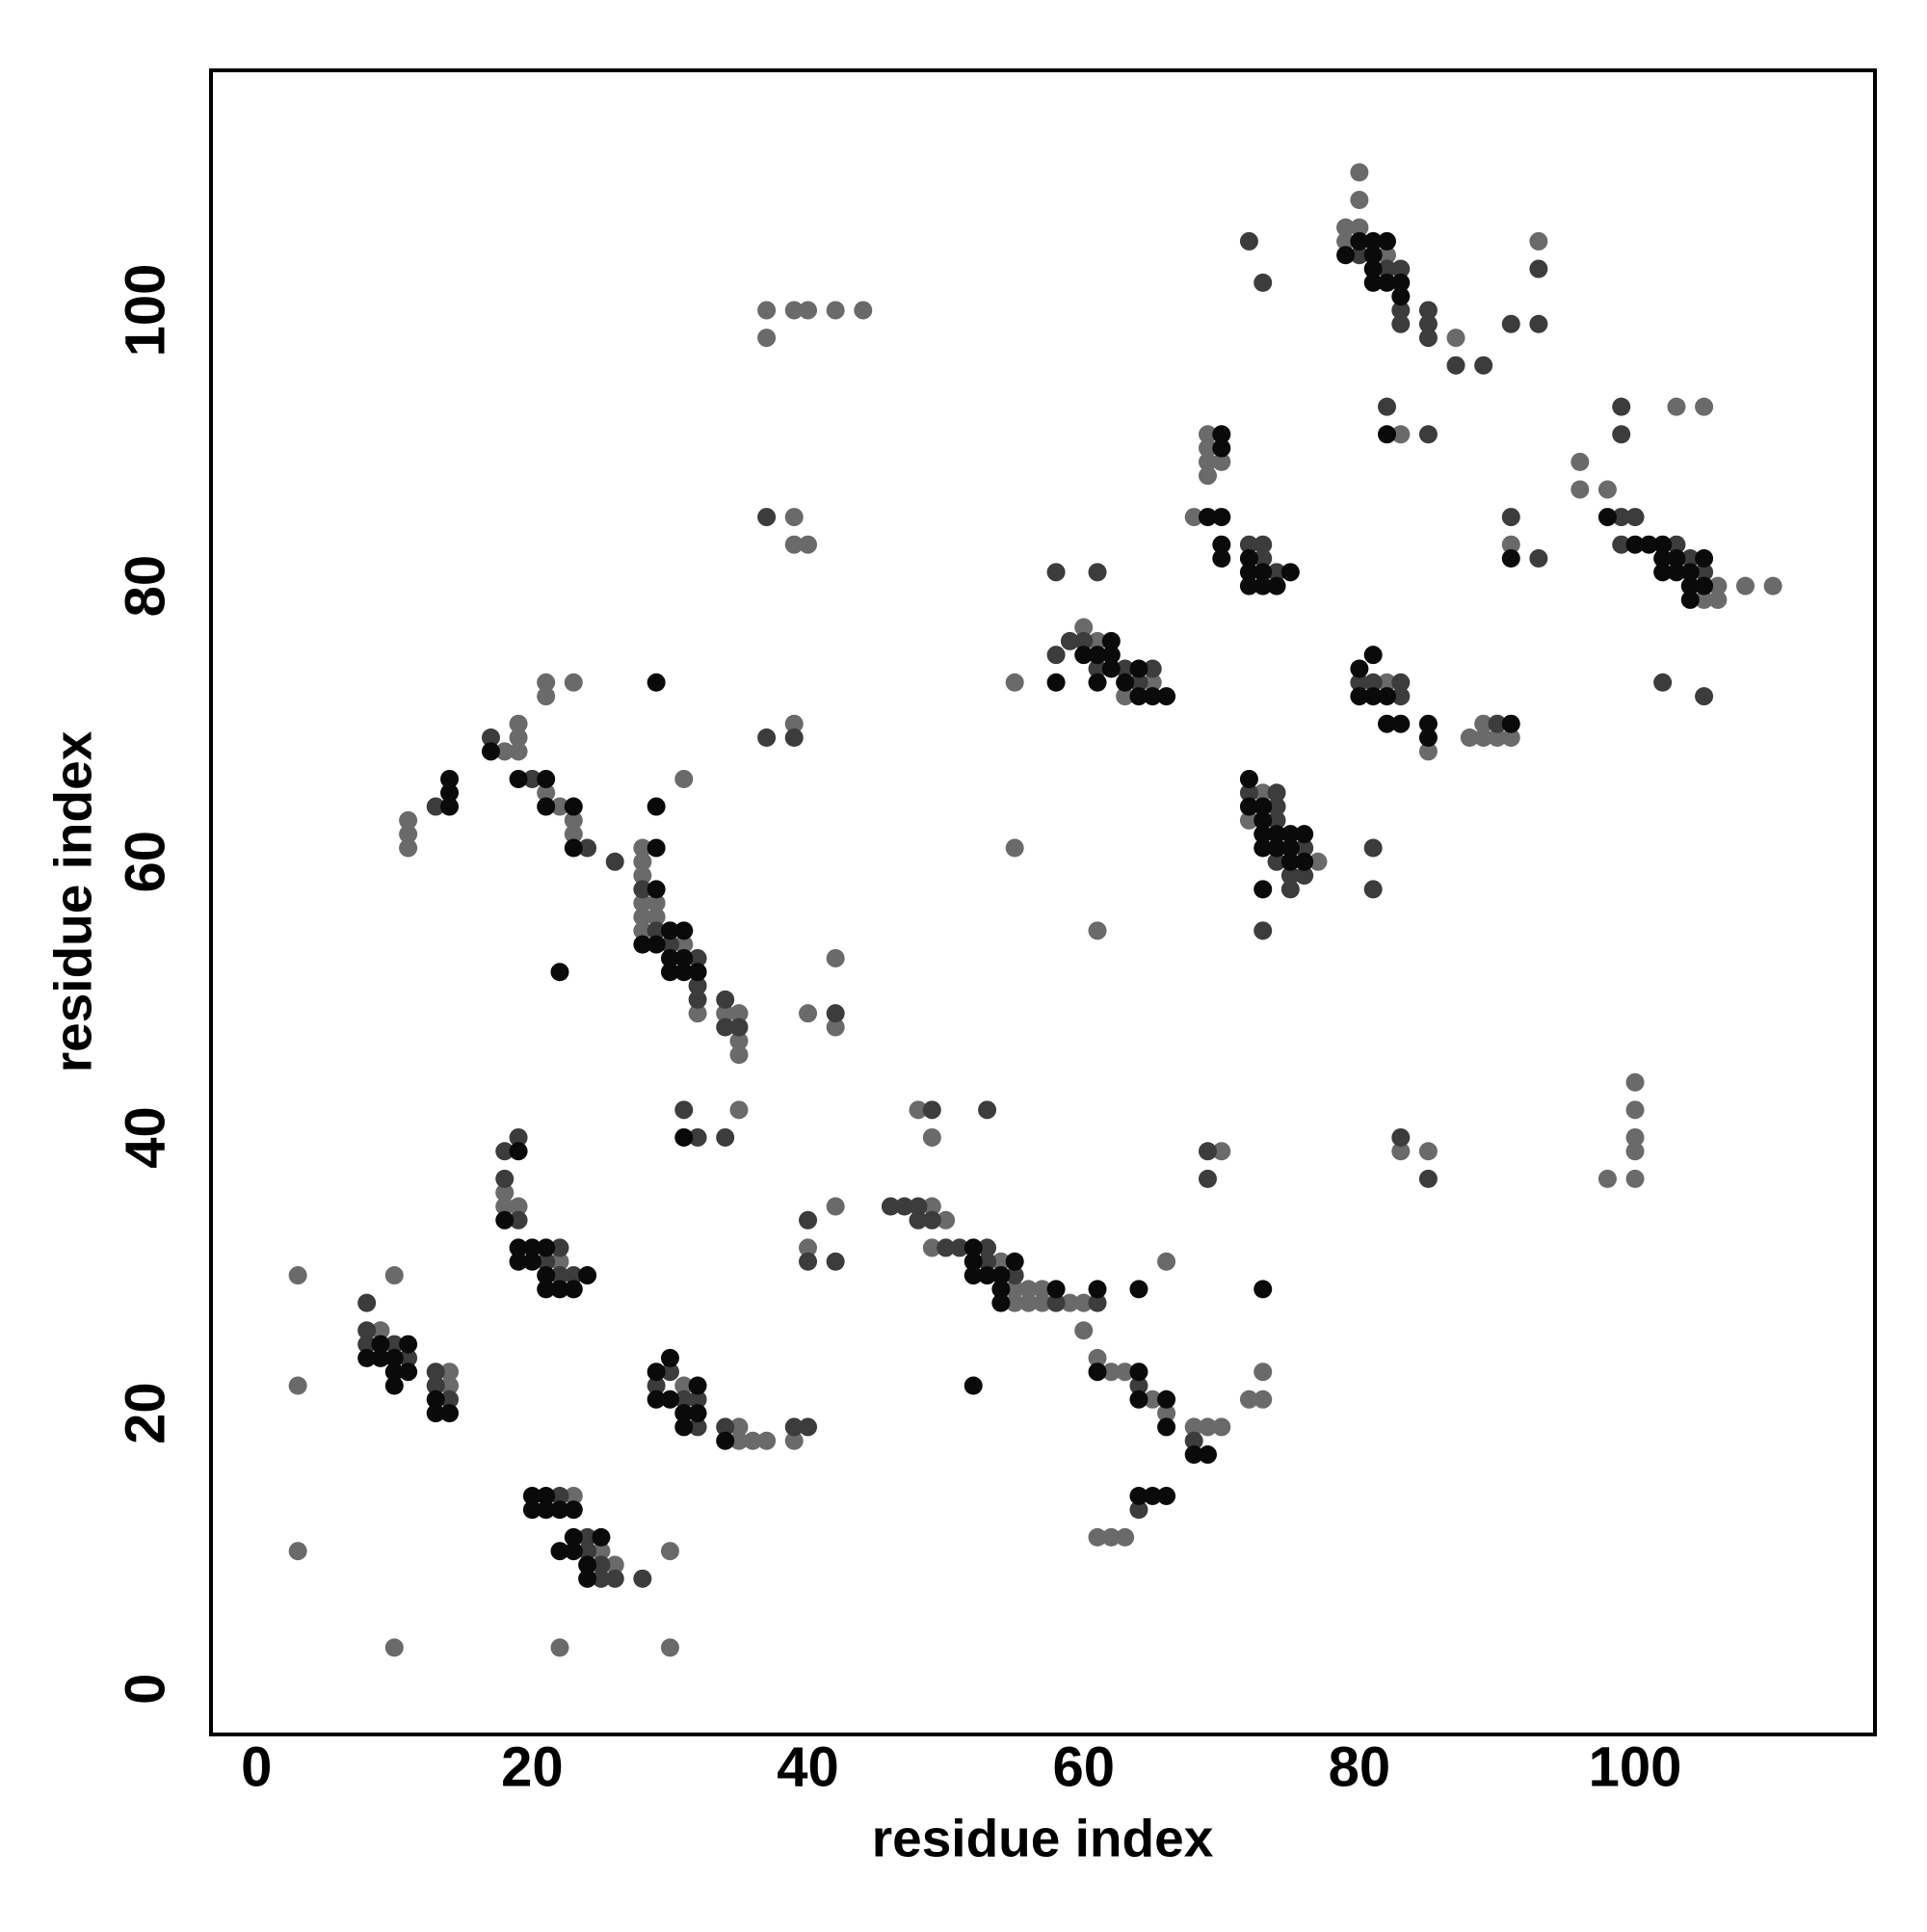 The height and width of the screenshot is (1932, 1927). Describe the element at coordinates (1635, 1766) in the screenshot. I see `x-tick-label: 100` at that location.